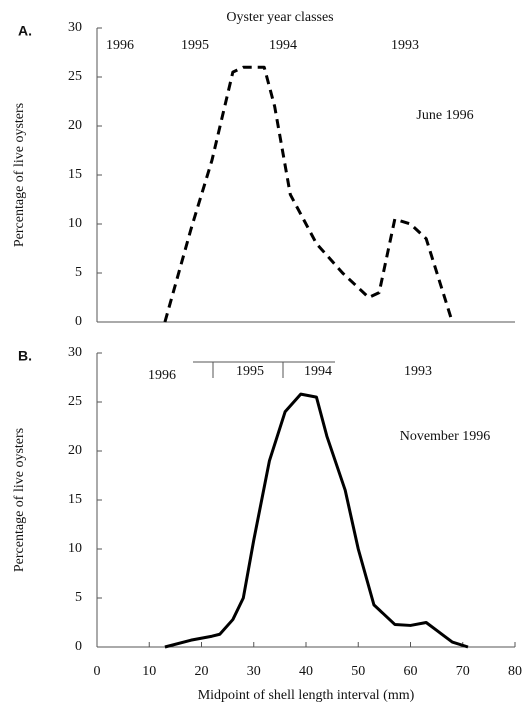 This screenshot has height=707, width=527. What do you see at coordinates (515, 671) in the screenshot?
I see `x-tick-label: 80` at bounding box center [515, 671].